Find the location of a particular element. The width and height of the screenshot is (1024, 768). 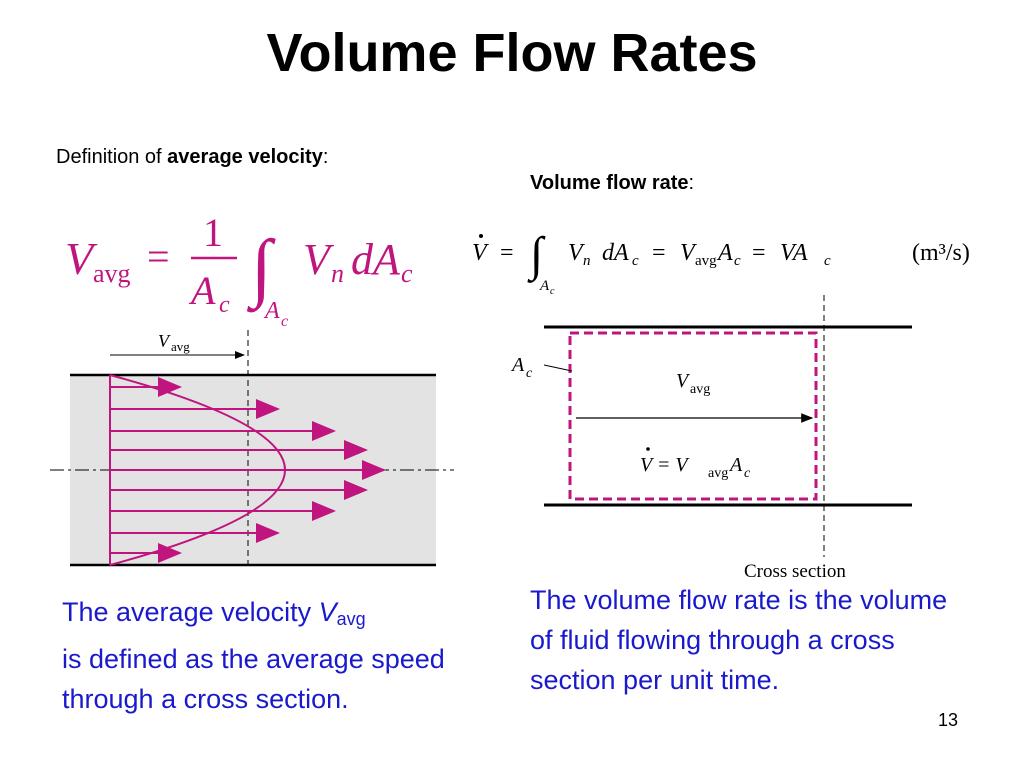

eq-integrand-n: n is located at coordinates (337, 273).